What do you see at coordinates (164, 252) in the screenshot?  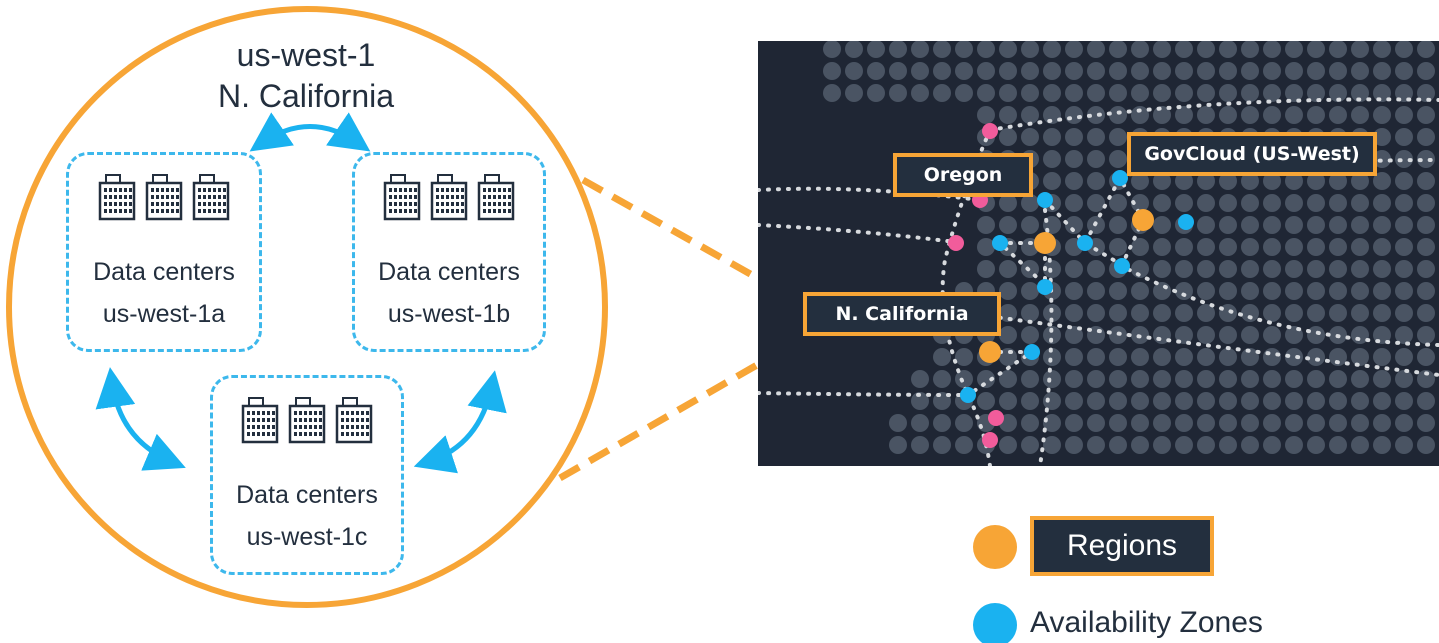 I see `availability-zone-1a: Data centers us-west-1a` at bounding box center [164, 252].